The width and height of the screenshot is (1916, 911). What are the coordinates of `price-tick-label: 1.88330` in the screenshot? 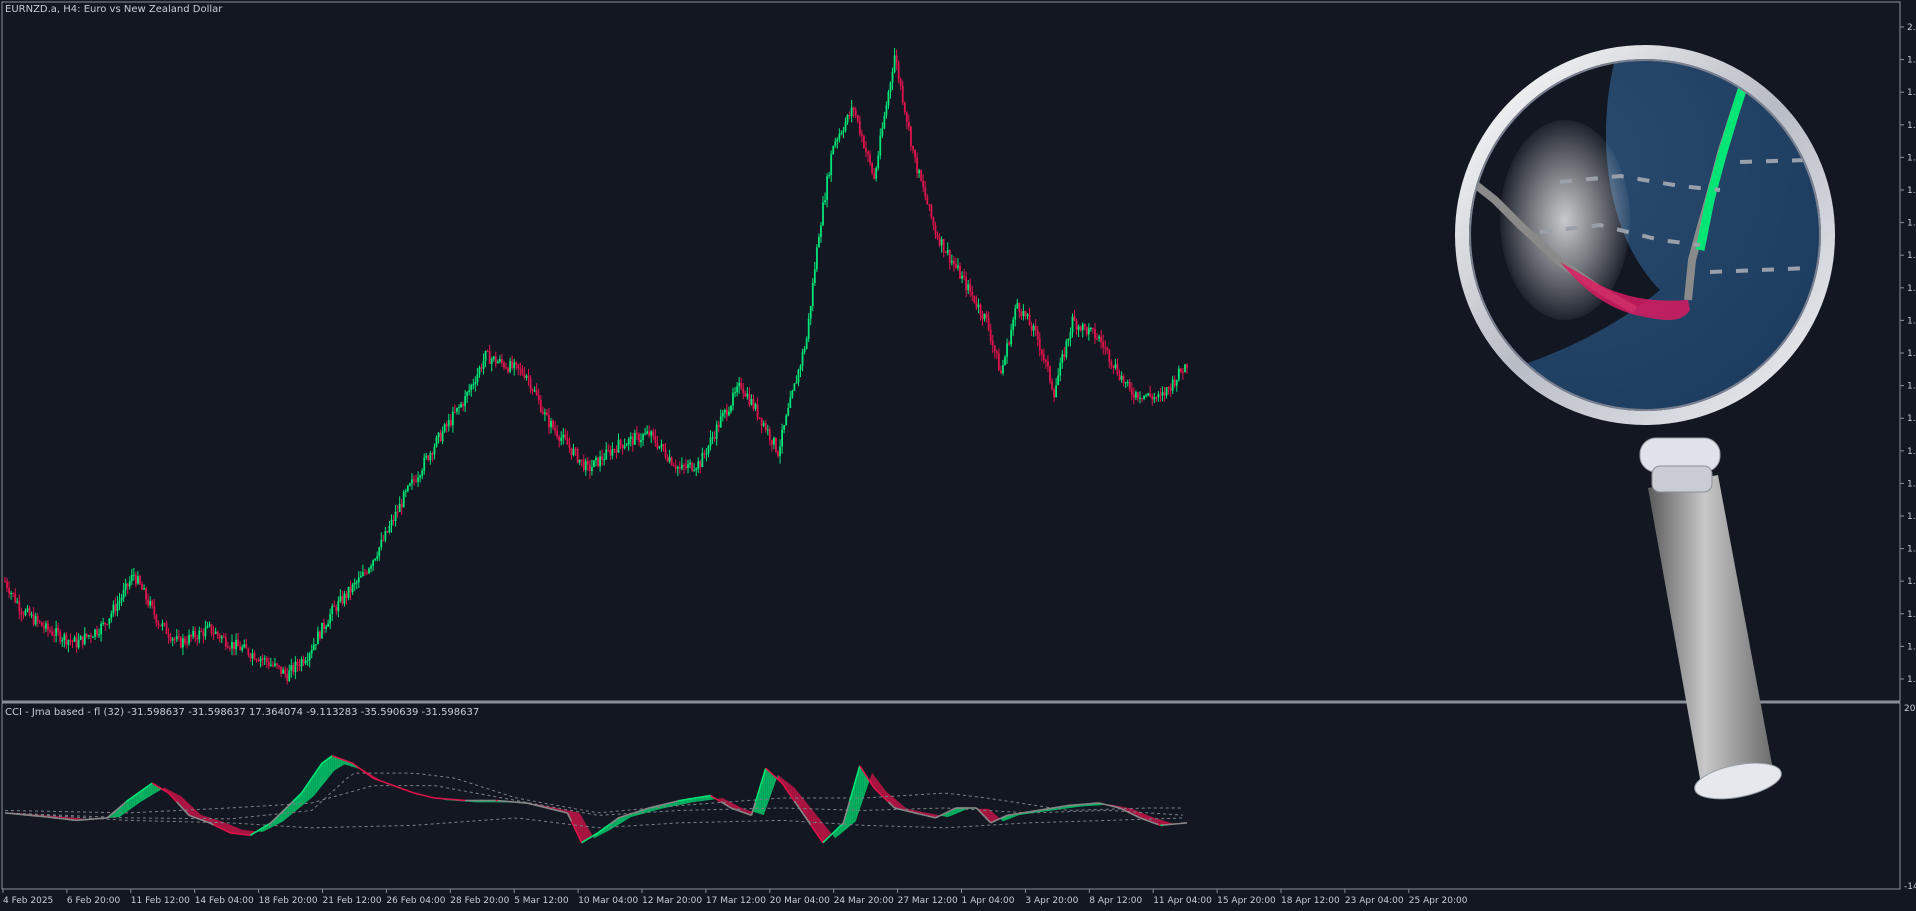 It's located at (1911, 452).